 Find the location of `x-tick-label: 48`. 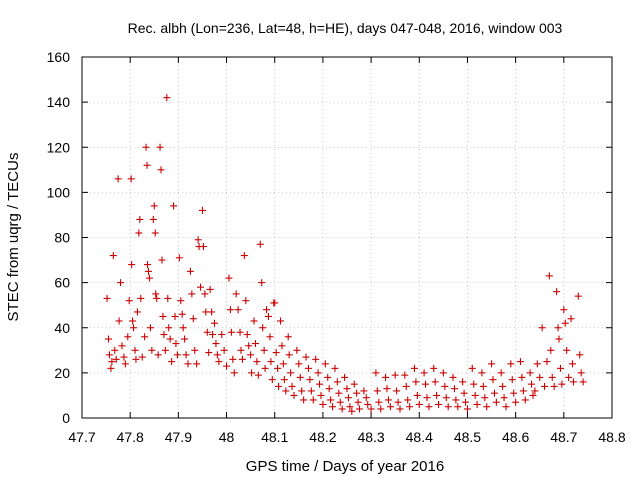

x-tick-label: 48 is located at coordinates (227, 437).